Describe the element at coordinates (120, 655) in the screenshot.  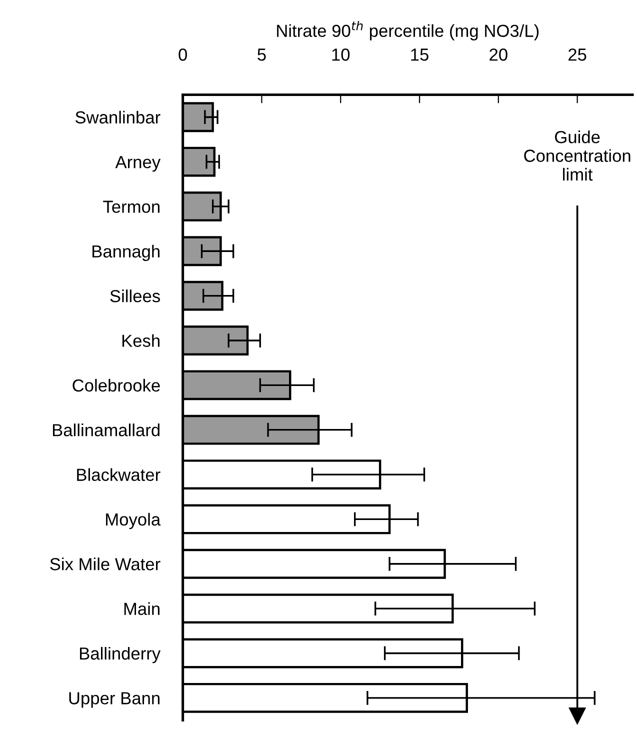
I see `y-tick-label: Ballinderry` at that location.